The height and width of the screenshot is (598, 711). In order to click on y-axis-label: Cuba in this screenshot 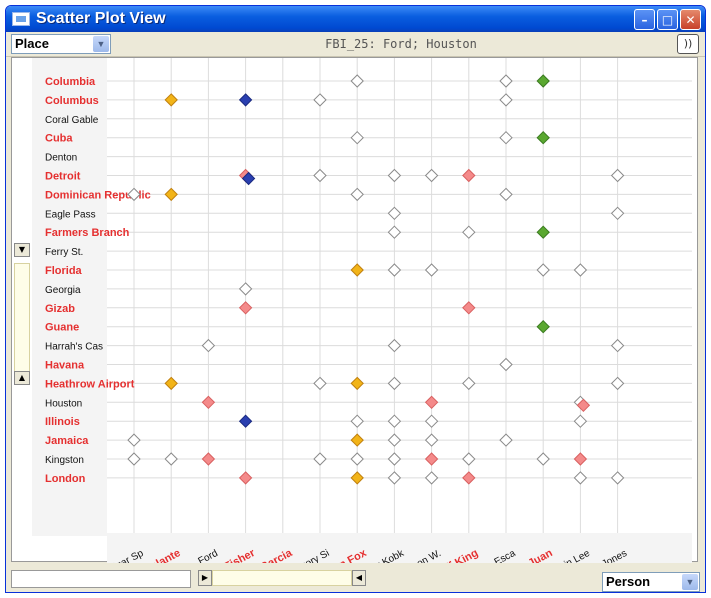, I will do `click(59, 139)`.